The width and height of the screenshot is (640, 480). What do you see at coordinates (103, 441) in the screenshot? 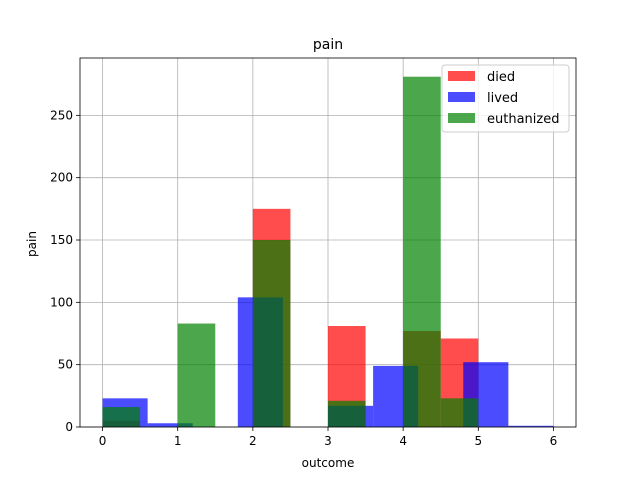
I see `x-tick-label: 0` at bounding box center [103, 441].